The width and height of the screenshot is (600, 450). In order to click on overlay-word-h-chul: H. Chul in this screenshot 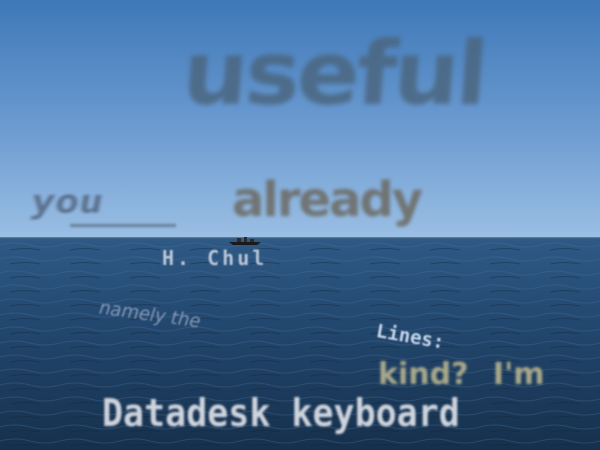, I will do `click(215, 258)`.